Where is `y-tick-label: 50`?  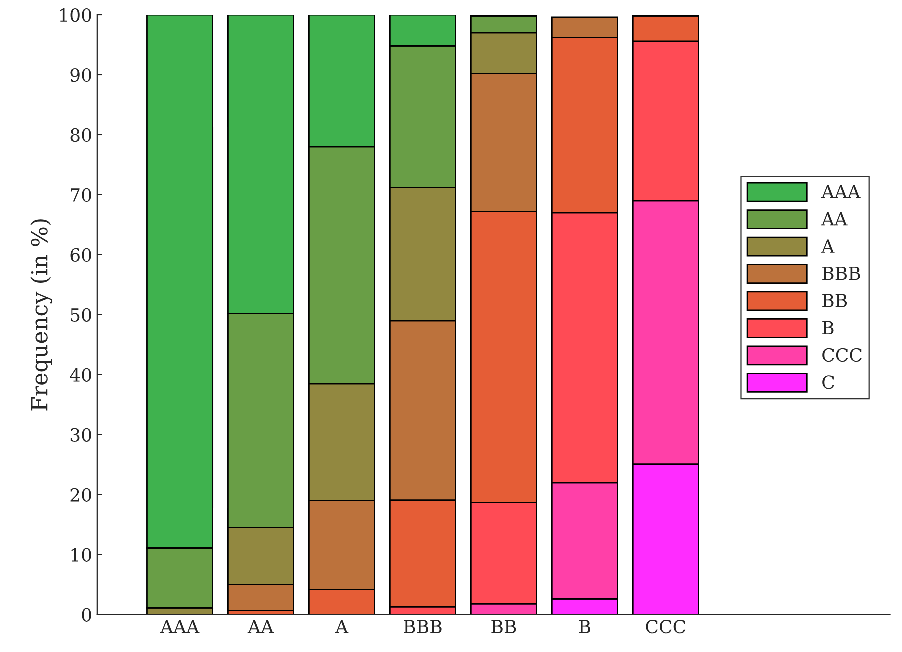
y-tick-label: 50 is located at coordinates (81, 315).